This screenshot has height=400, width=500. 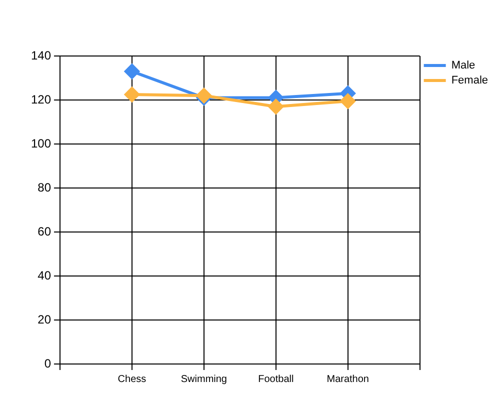 What do you see at coordinates (469, 80) in the screenshot?
I see `legend-label: Female` at bounding box center [469, 80].